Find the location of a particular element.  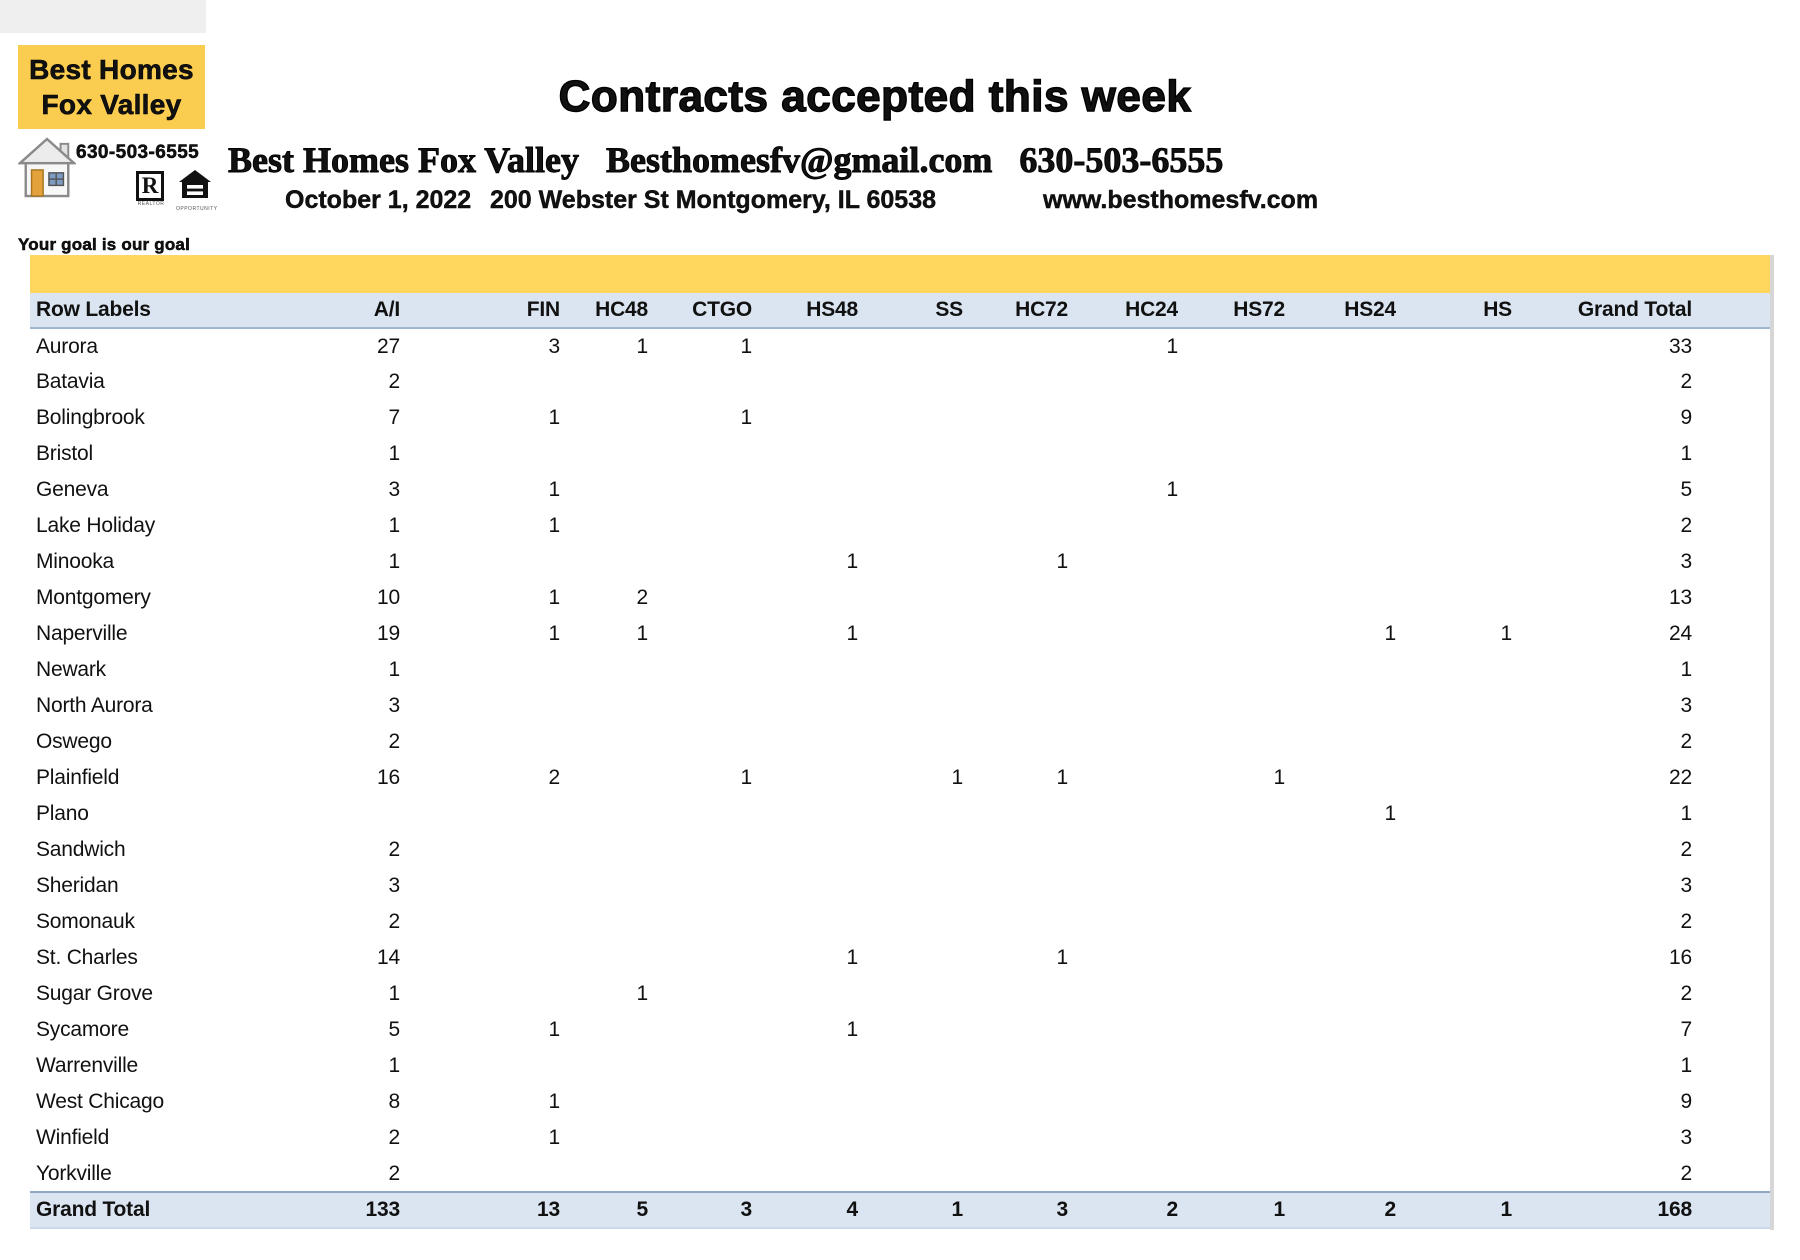

row-label: Geneva is located at coordinates (72, 489).